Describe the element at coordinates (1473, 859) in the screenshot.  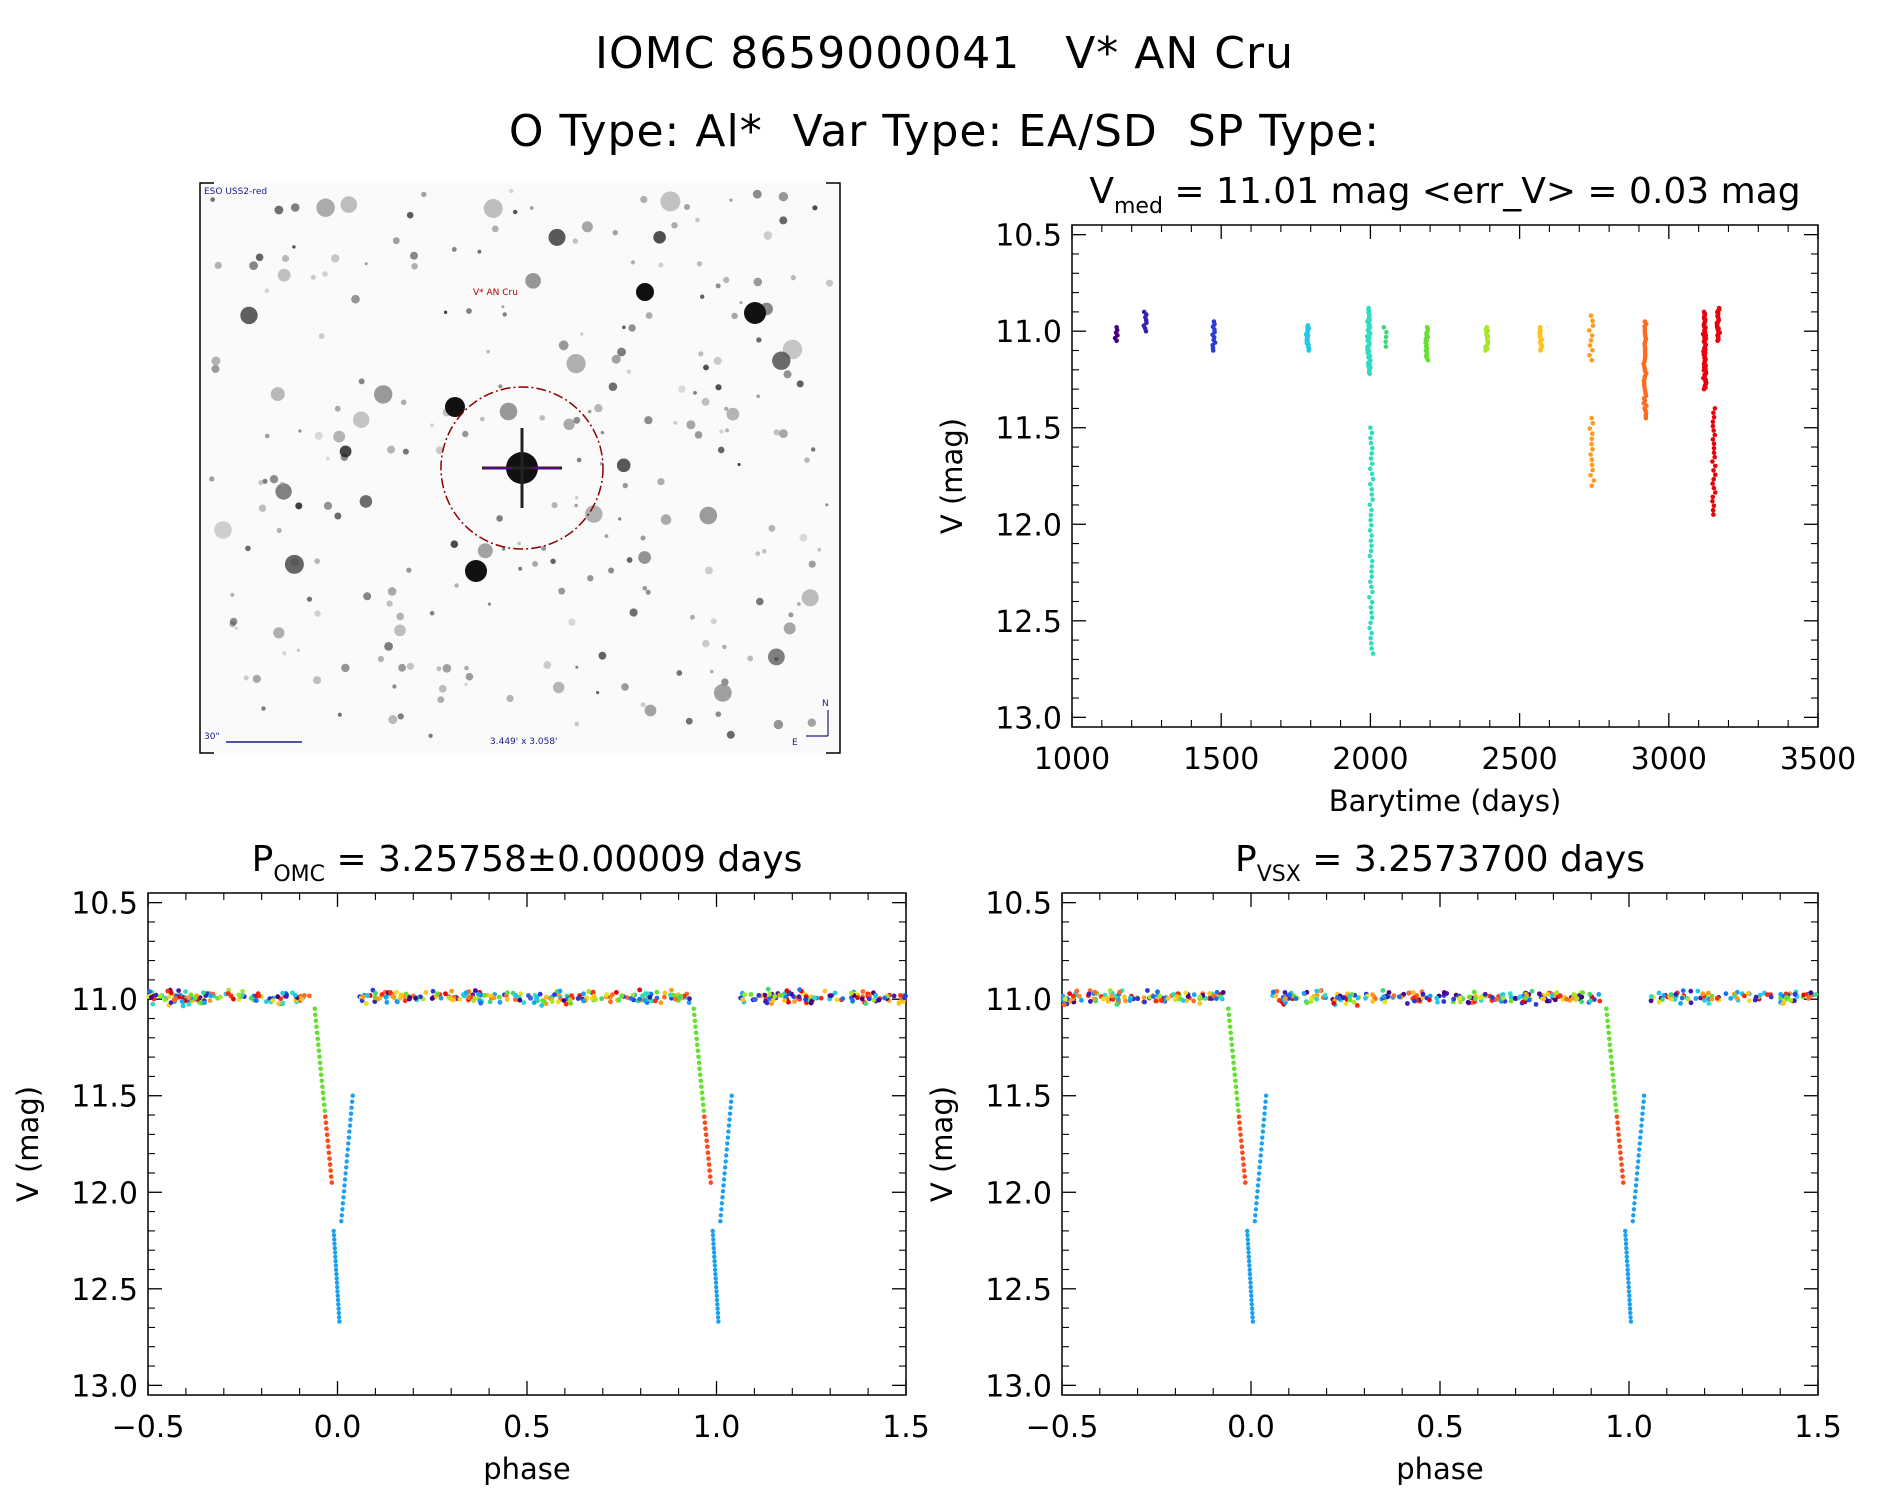
I see `chart-title-rest: = 3.2573700 days` at that location.